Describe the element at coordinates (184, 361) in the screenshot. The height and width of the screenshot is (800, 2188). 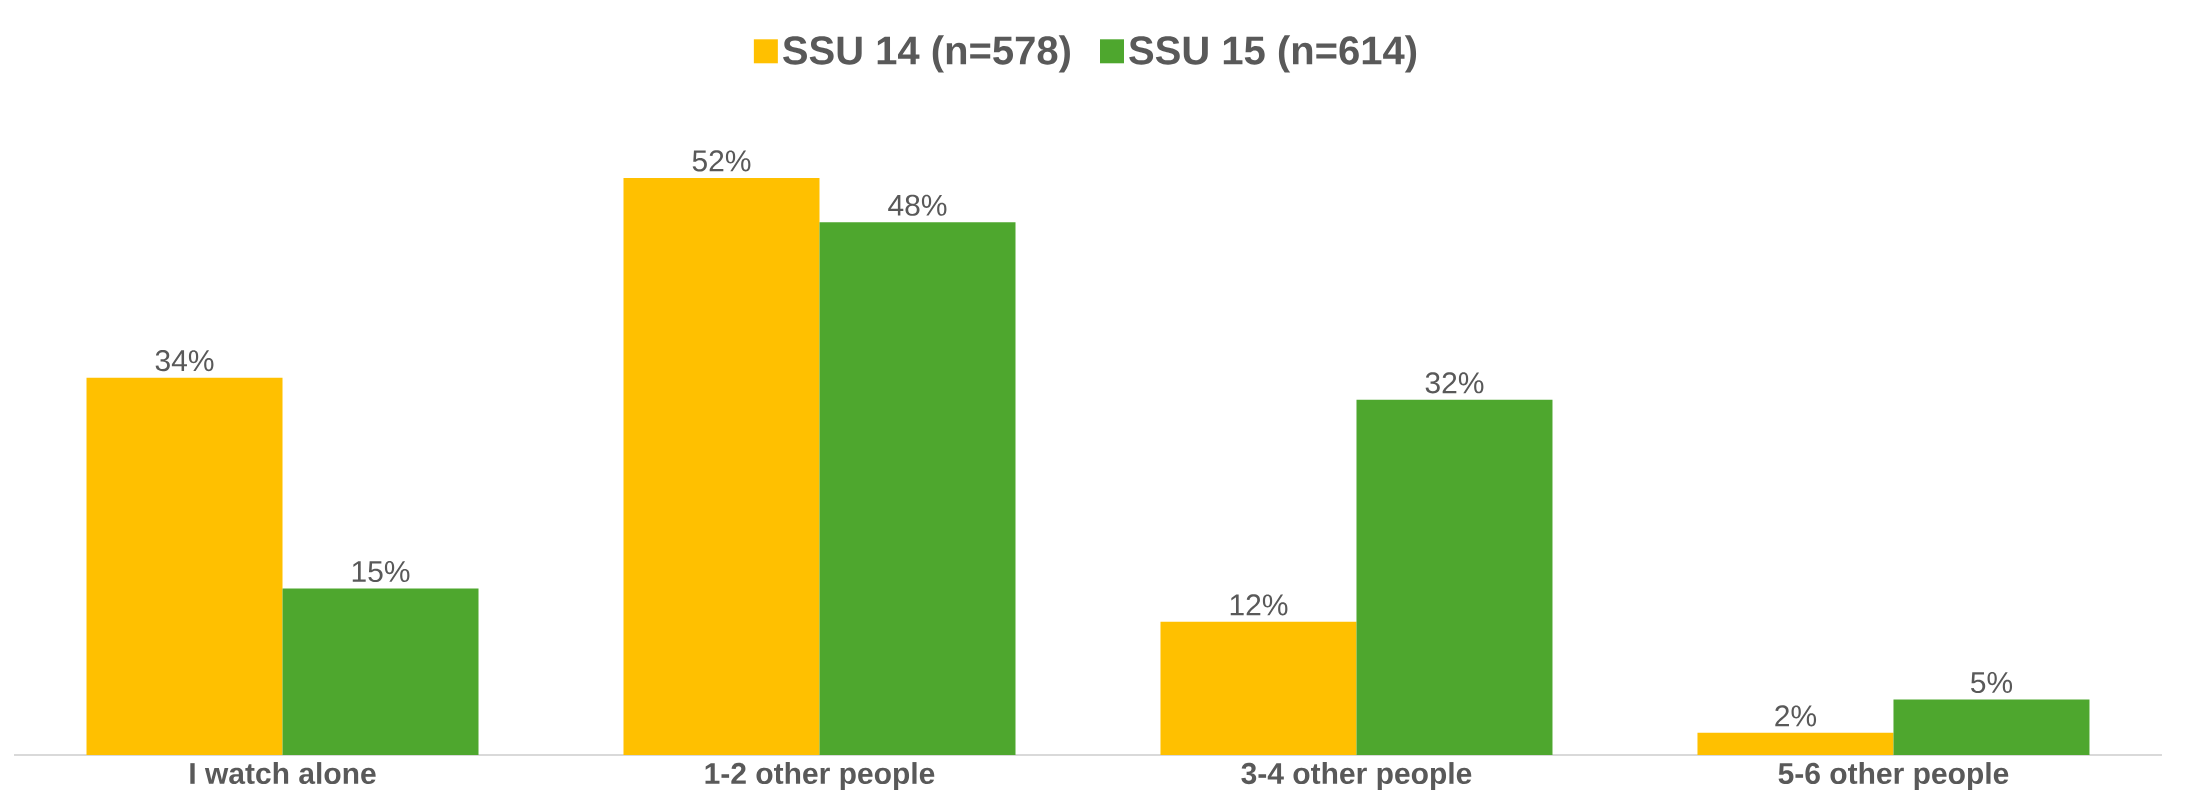
I see `data-label: 34%` at that location.